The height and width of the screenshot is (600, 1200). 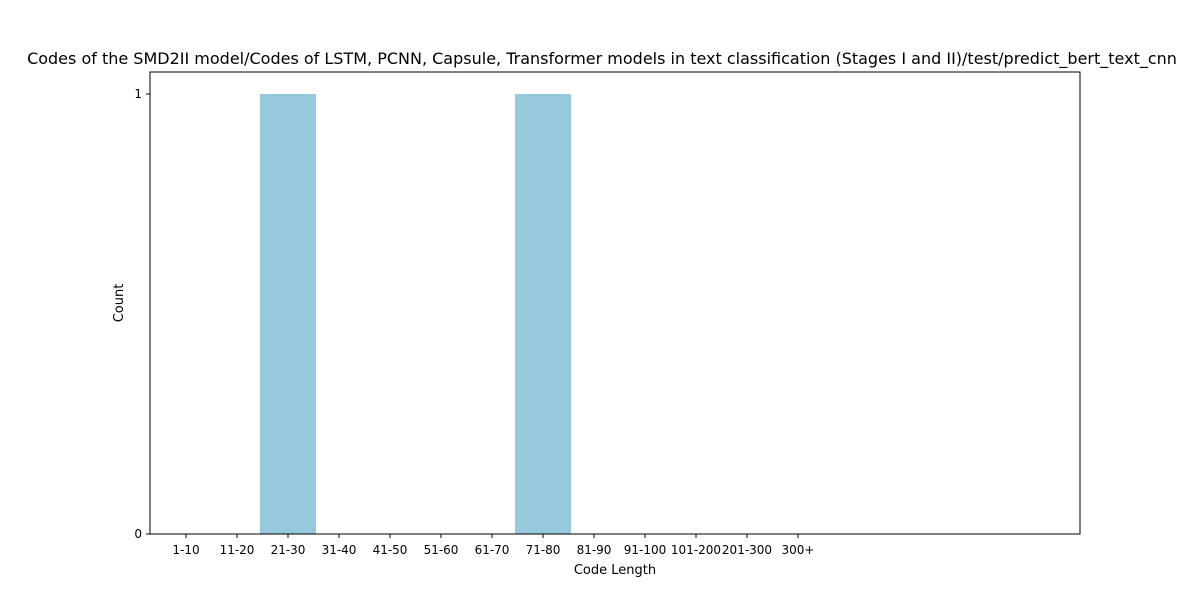 What do you see at coordinates (288, 550) in the screenshot?
I see `x-tick-label: 21-30` at bounding box center [288, 550].